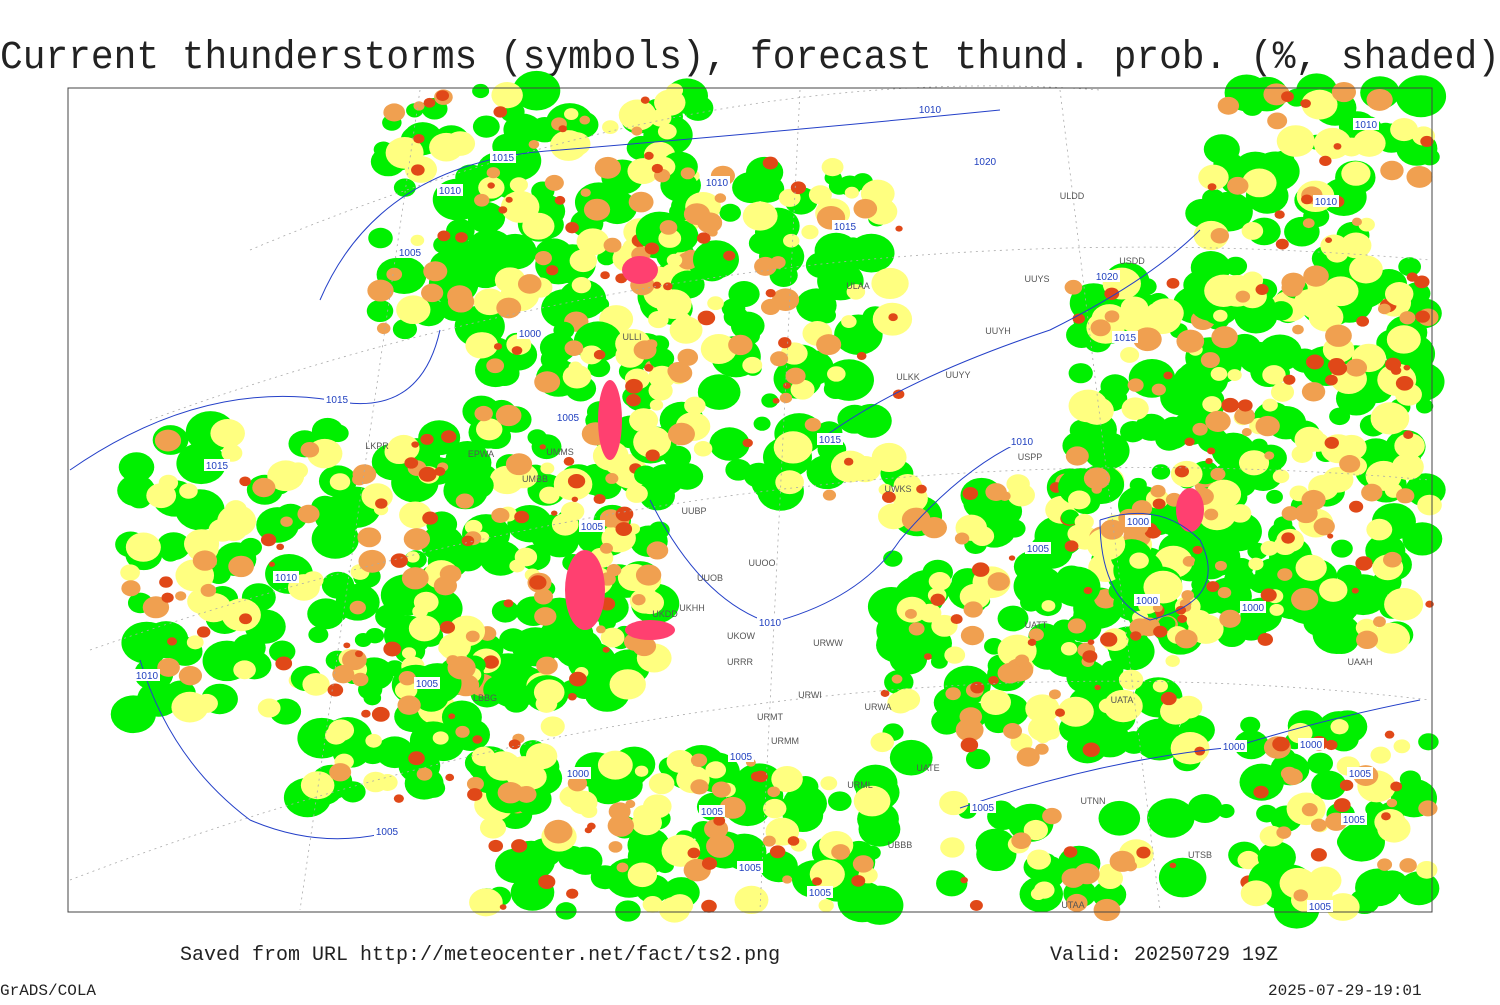 The height and width of the screenshot is (1005, 1500). I want to click on station-label: ULKK, so click(908, 377).